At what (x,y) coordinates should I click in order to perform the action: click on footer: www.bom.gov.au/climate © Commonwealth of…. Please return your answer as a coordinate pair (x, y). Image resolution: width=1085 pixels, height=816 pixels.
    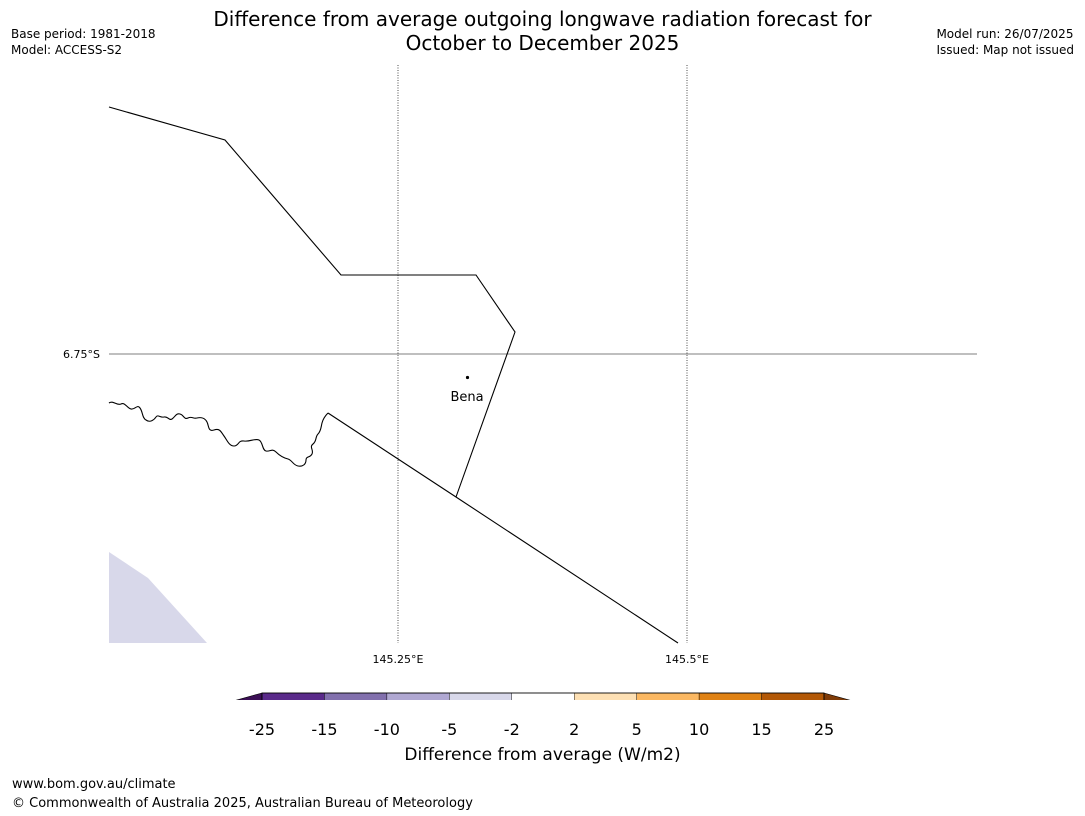
    Looking at the image, I should click on (242, 794).